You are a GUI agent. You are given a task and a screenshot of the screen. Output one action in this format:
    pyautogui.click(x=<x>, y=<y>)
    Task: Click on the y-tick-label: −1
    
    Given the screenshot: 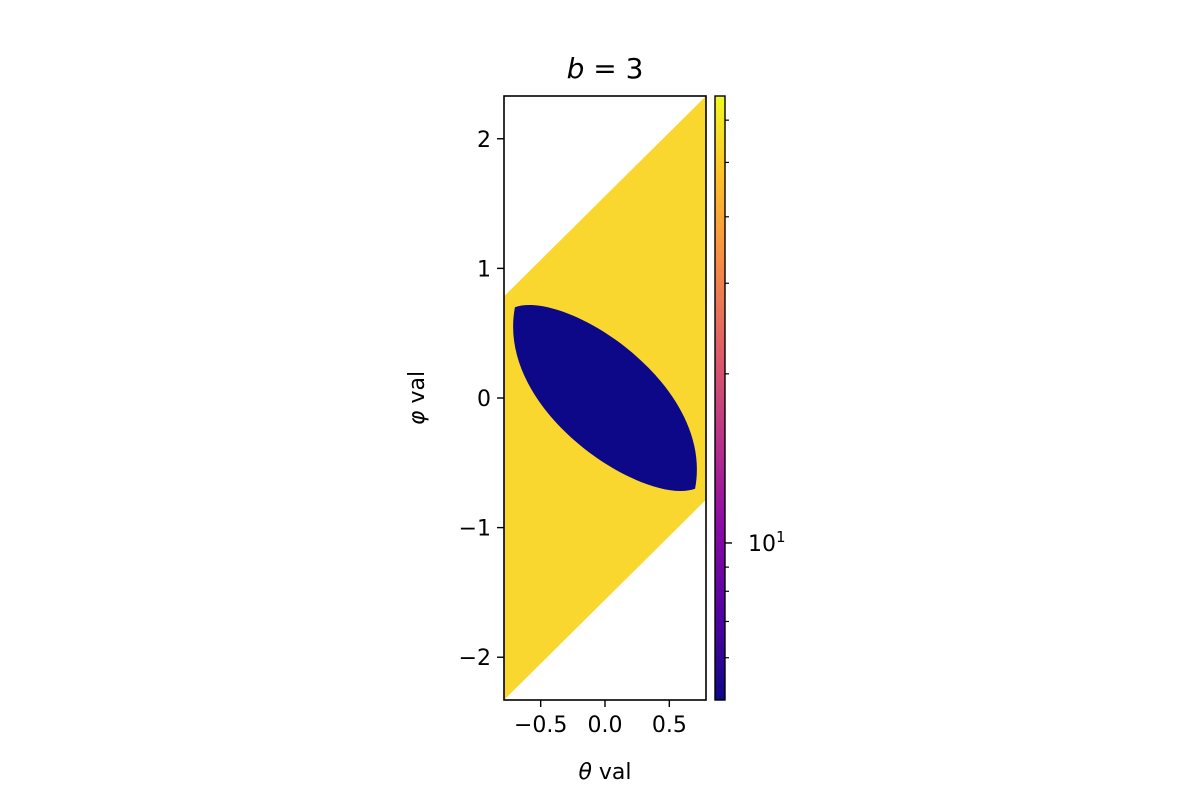 What is the action you would take?
    pyautogui.click(x=475, y=529)
    